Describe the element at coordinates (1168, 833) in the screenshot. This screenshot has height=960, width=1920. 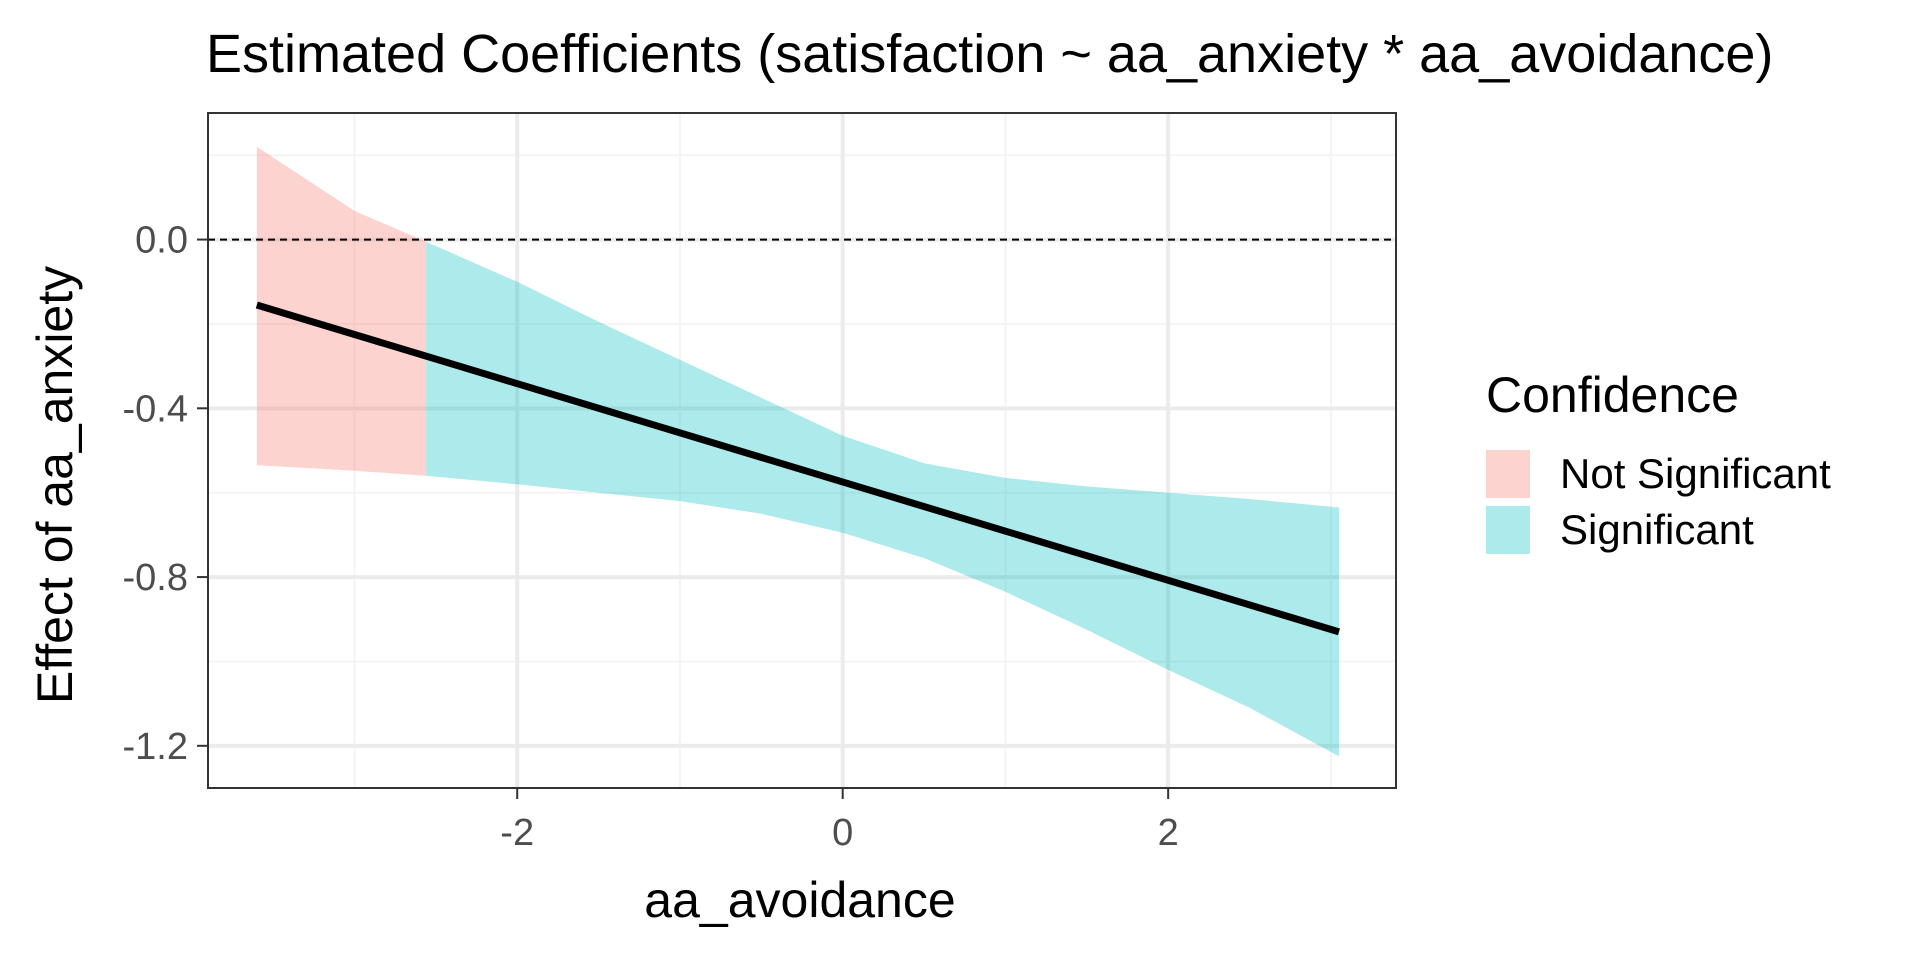
I see `x-tick-label: 2` at that location.